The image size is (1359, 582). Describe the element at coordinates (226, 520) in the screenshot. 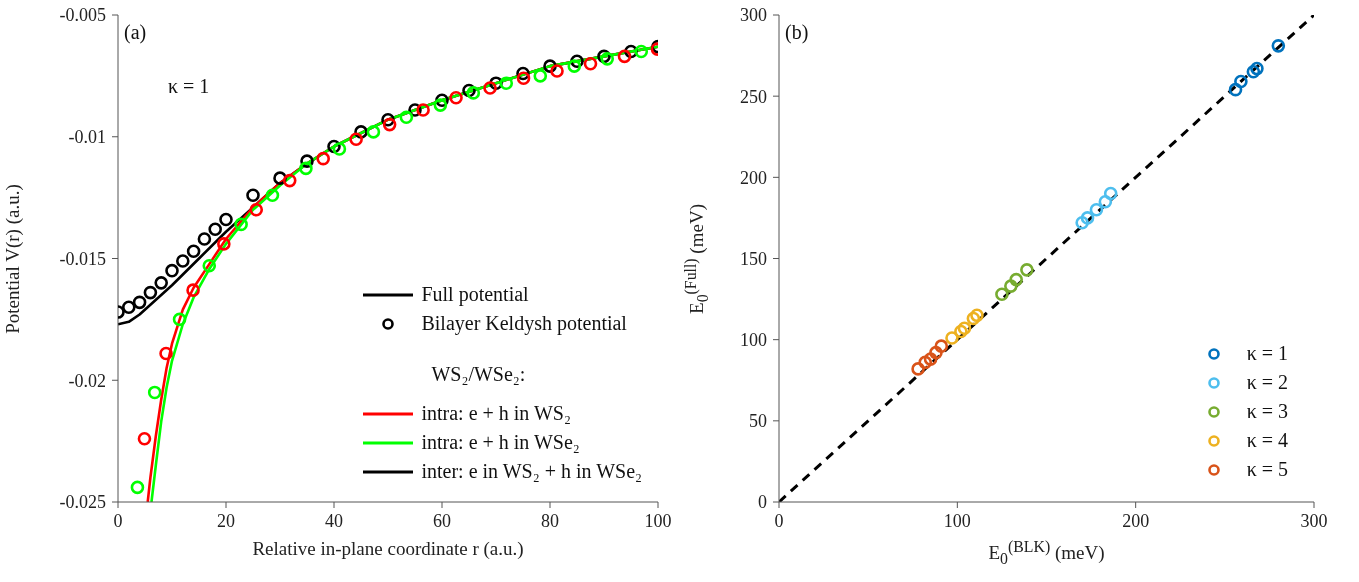

I see `x-tick-label: 20` at that location.